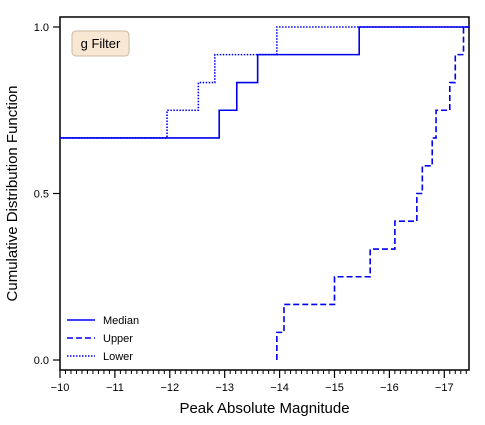 This screenshot has height=425, width=485. What do you see at coordinates (169, 388) in the screenshot?
I see `x-tick-label: −12` at bounding box center [169, 388].